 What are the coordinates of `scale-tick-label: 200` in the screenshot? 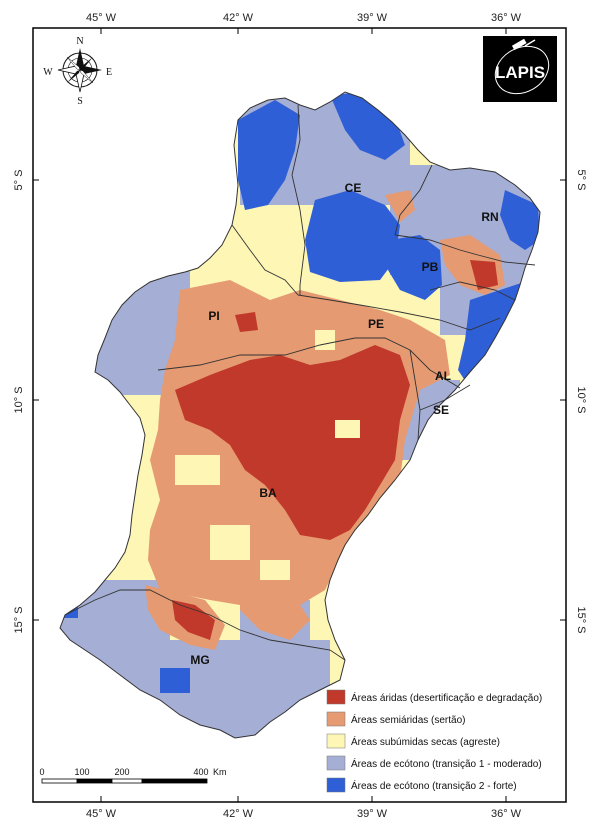 It's located at (121, 772).